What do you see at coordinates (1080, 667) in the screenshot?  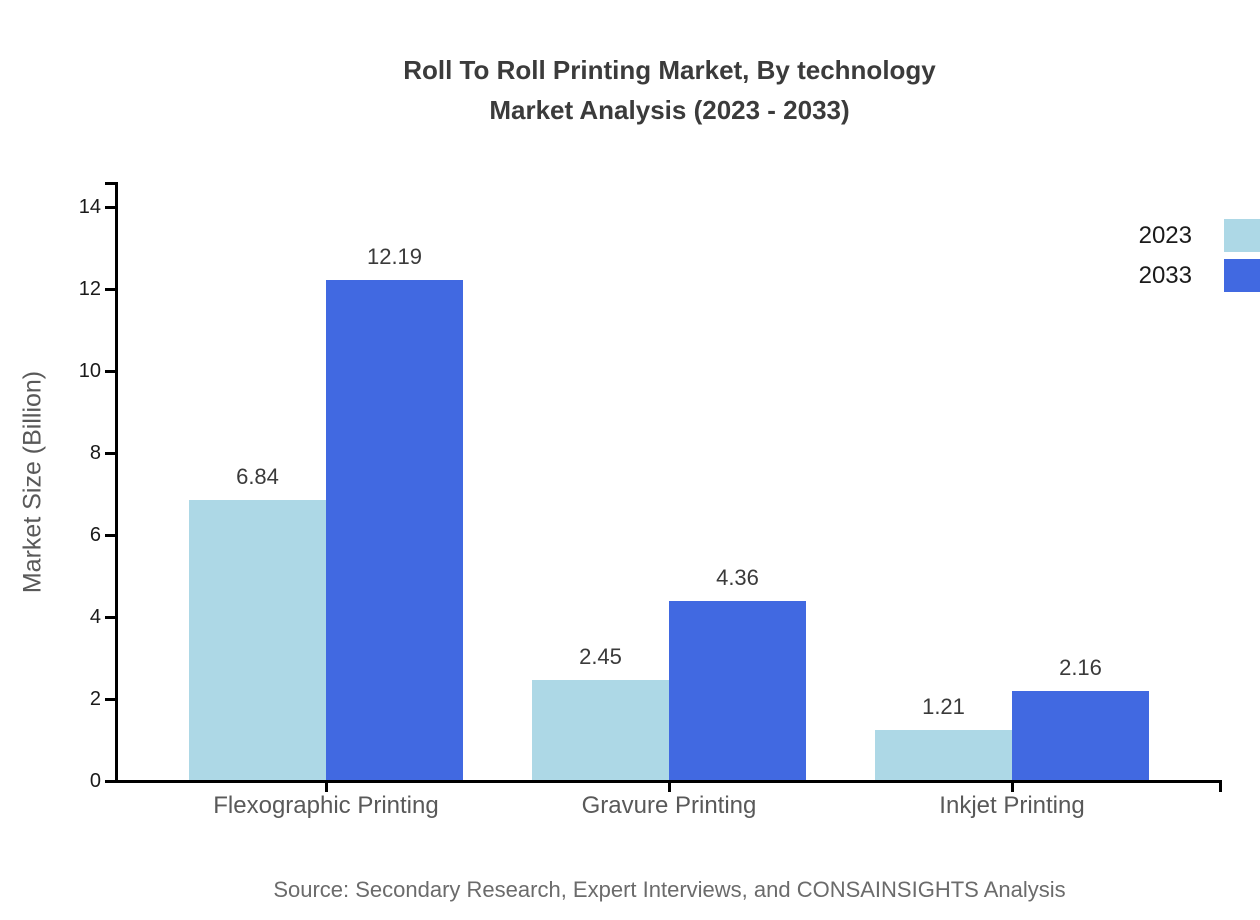 I see `bar-value-label: 2.16` at bounding box center [1080, 667].